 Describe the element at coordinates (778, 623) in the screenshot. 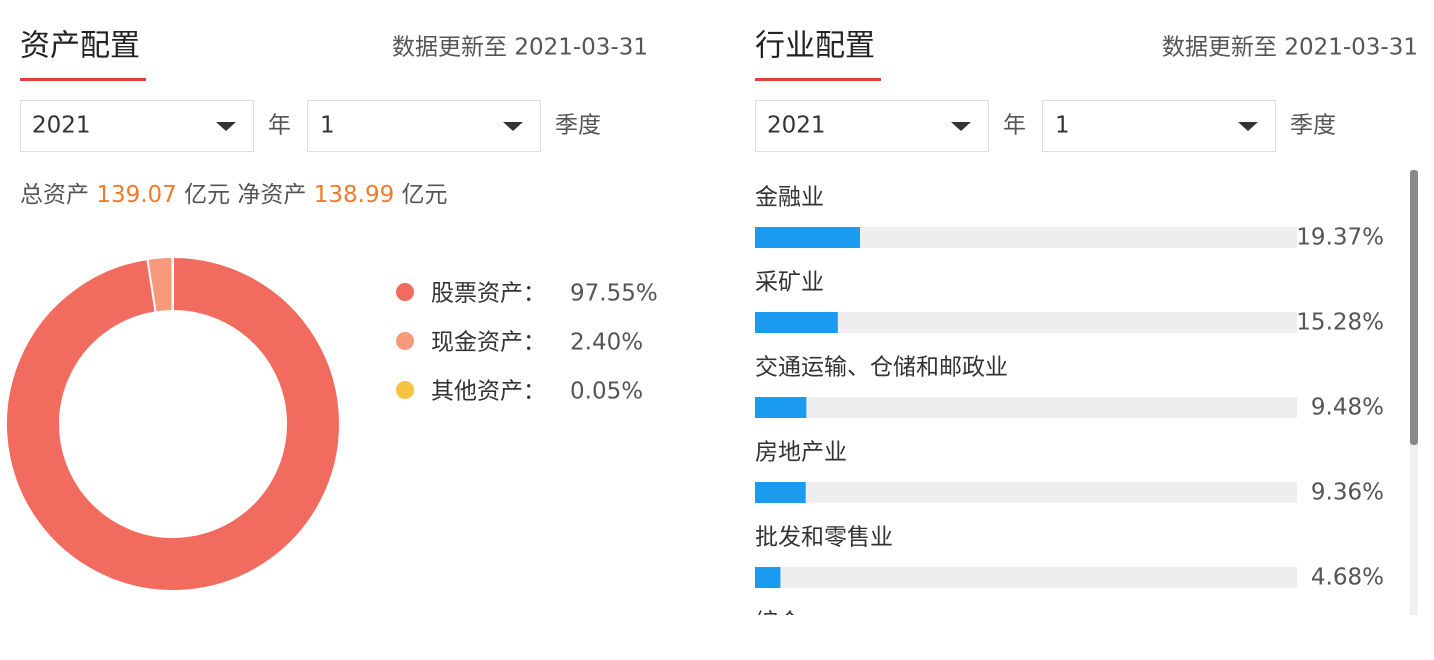

I see `industry-name: 综合` at that location.